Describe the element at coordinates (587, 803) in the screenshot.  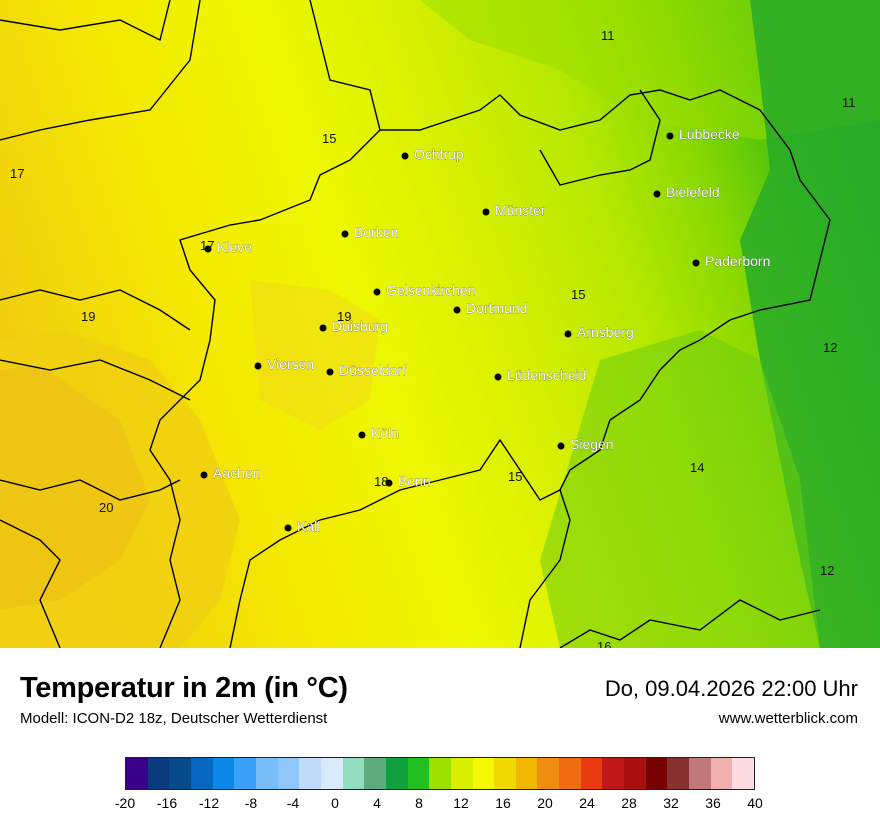
I see `legend-tick-label: 24` at that location.